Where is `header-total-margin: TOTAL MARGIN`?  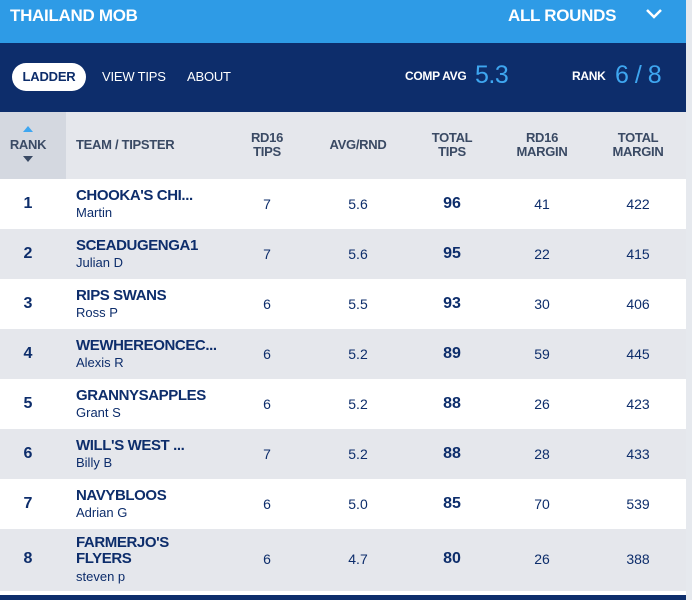 header-total-margin: TOTAL MARGIN is located at coordinates (638, 145).